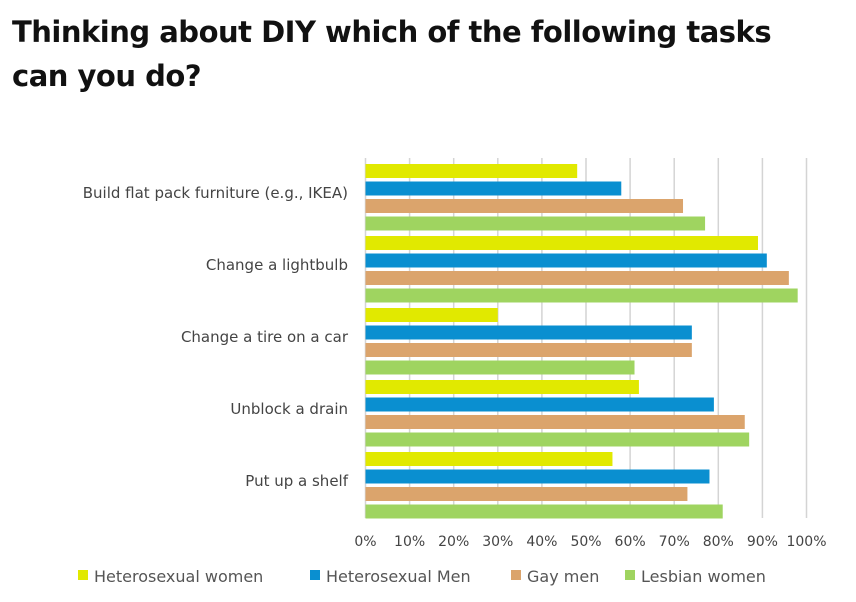  What do you see at coordinates (409, 542) in the screenshot?
I see `x-tick-label: 10%` at bounding box center [409, 542].